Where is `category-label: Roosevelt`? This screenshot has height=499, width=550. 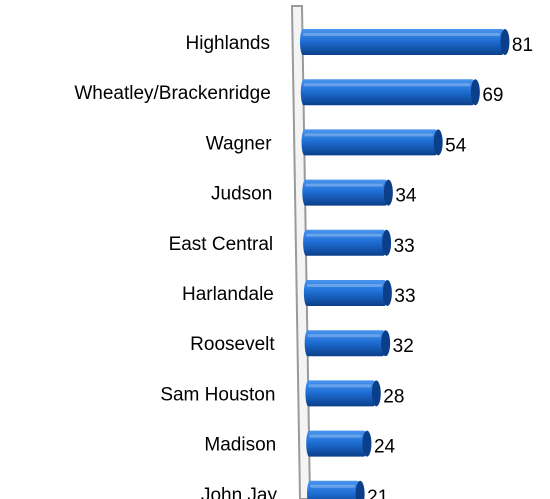
category-label: Roosevelt is located at coordinates (232, 344).